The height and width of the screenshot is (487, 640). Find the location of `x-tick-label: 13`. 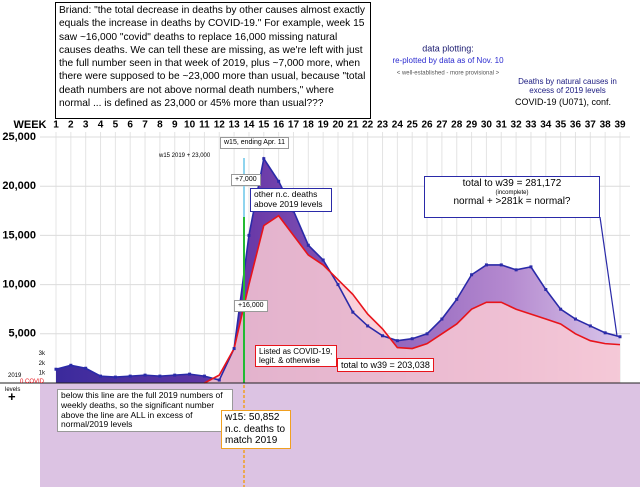

x-tick-label: 13 is located at coordinates (235, 125).